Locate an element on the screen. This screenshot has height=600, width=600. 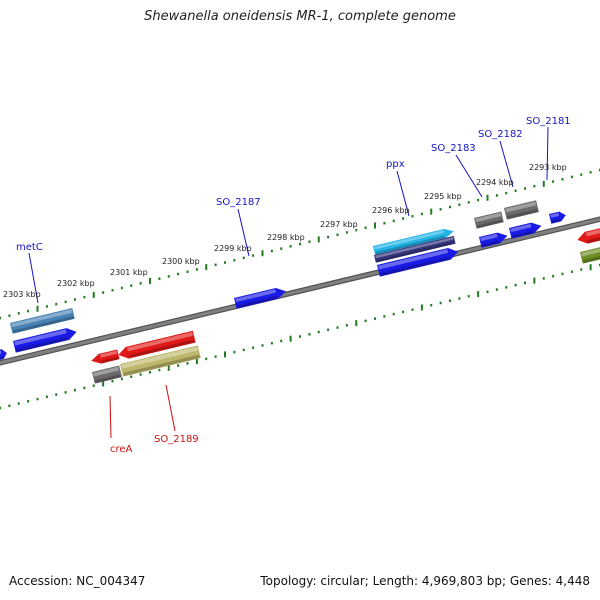
scale-label: 2293 kbp is located at coordinates (548, 167).